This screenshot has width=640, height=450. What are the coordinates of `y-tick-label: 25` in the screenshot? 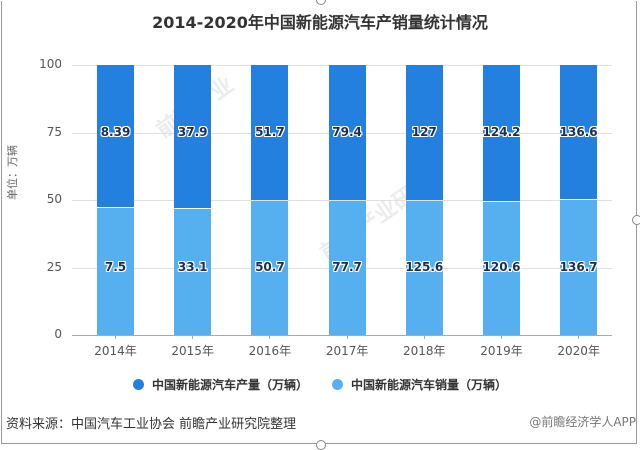 It's located at (54, 266).